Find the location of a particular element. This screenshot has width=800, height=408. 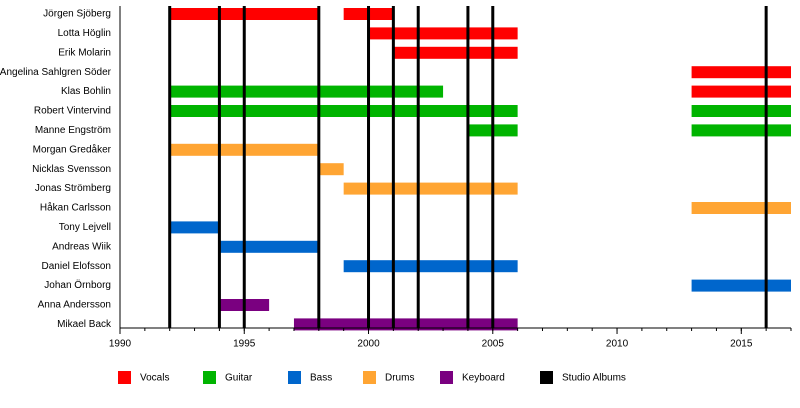

x-tick-label: 2015 is located at coordinates (741, 344).